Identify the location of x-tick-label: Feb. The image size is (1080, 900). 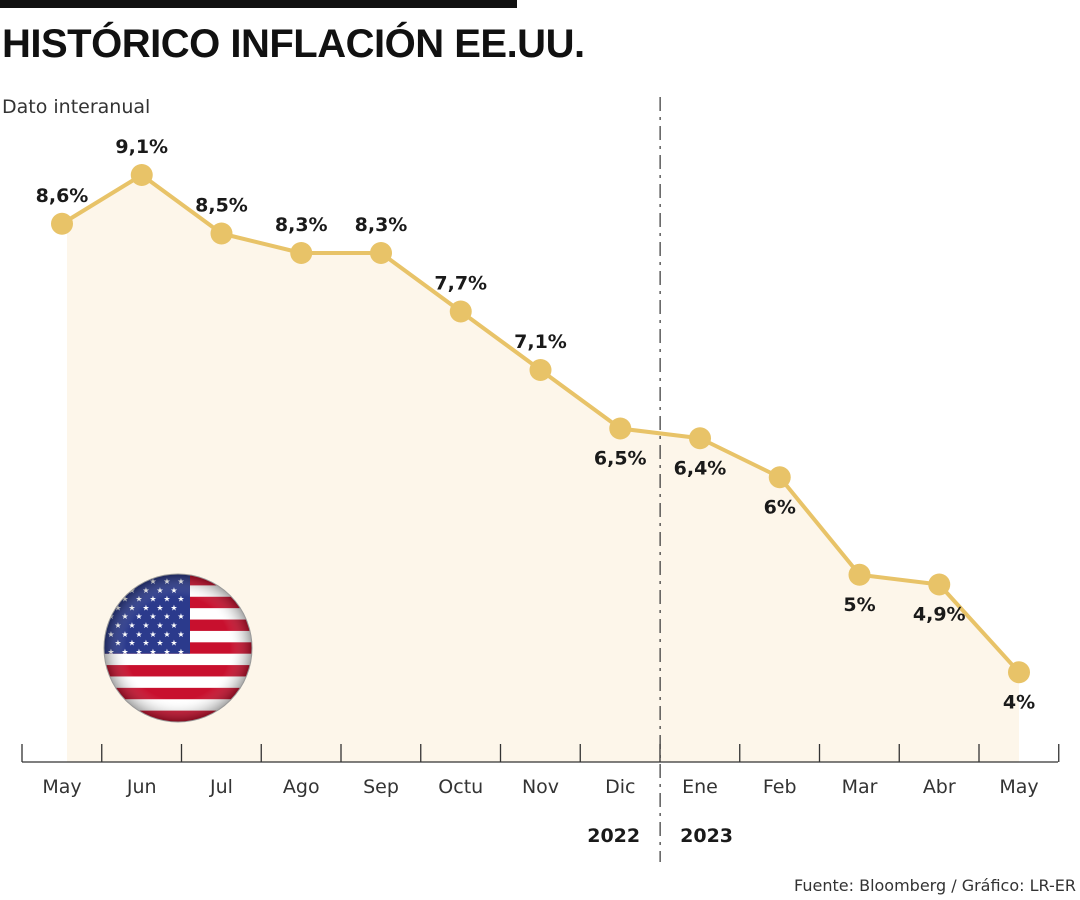
(780, 787).